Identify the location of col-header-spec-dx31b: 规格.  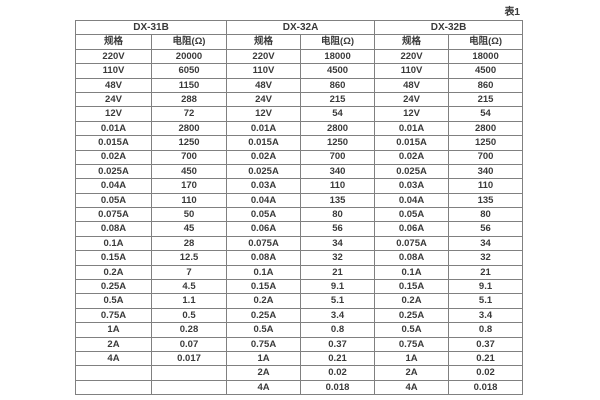
(113, 42).